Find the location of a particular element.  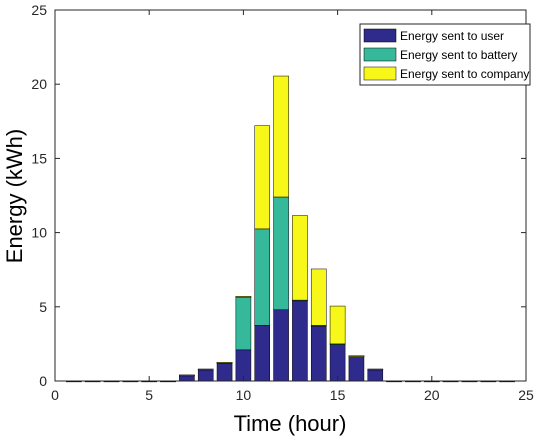

y-tick-label: 0 is located at coordinates (43, 381).